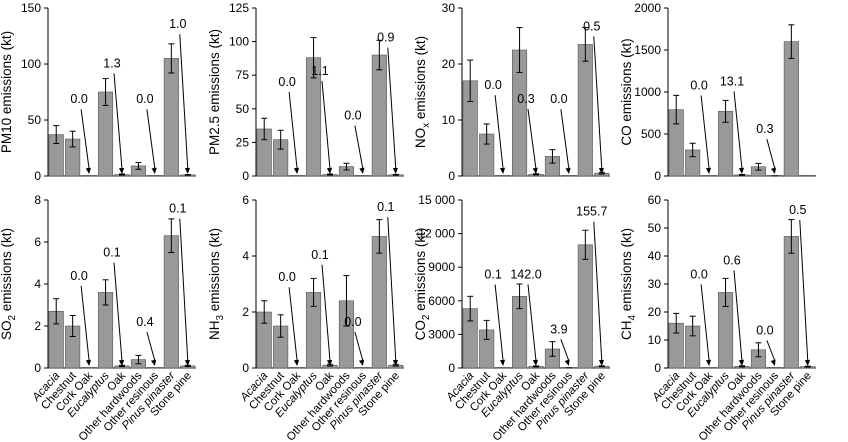  I want to click on y-tick-label: 12 000, so click(436, 234).